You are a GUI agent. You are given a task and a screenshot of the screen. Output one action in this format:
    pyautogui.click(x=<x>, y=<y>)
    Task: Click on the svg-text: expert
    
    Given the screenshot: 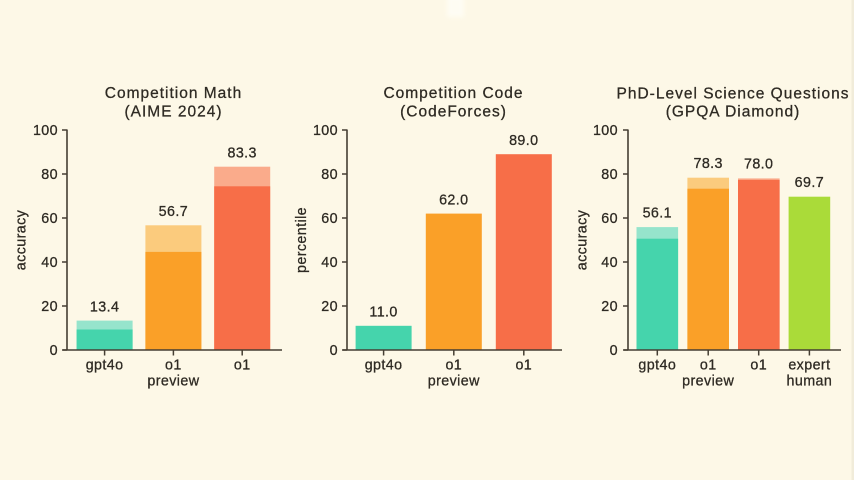 What is the action you would take?
    pyautogui.click(x=809, y=366)
    